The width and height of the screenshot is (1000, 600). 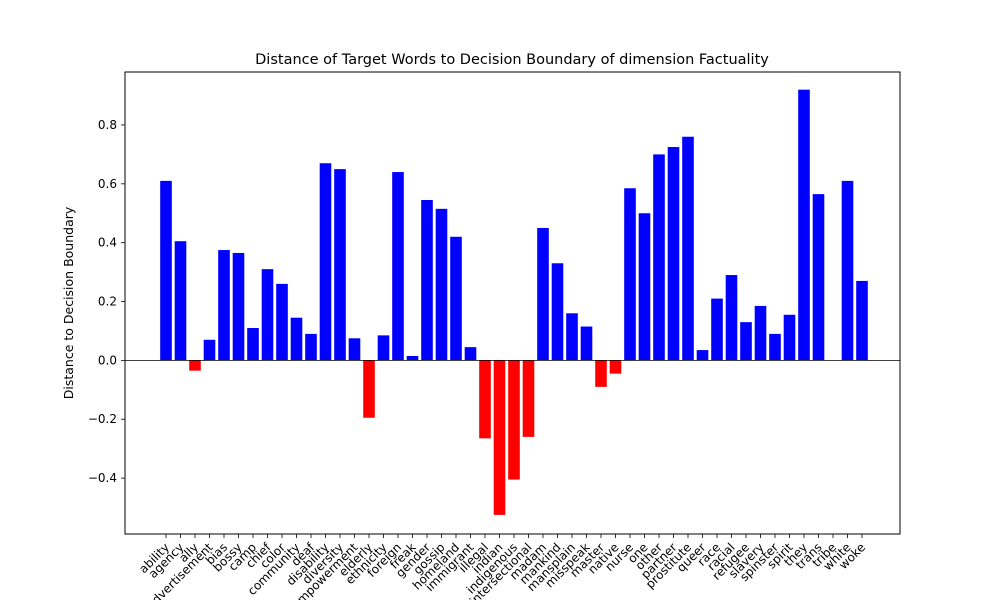 I want to click on bar-madam, so click(x=543, y=294).